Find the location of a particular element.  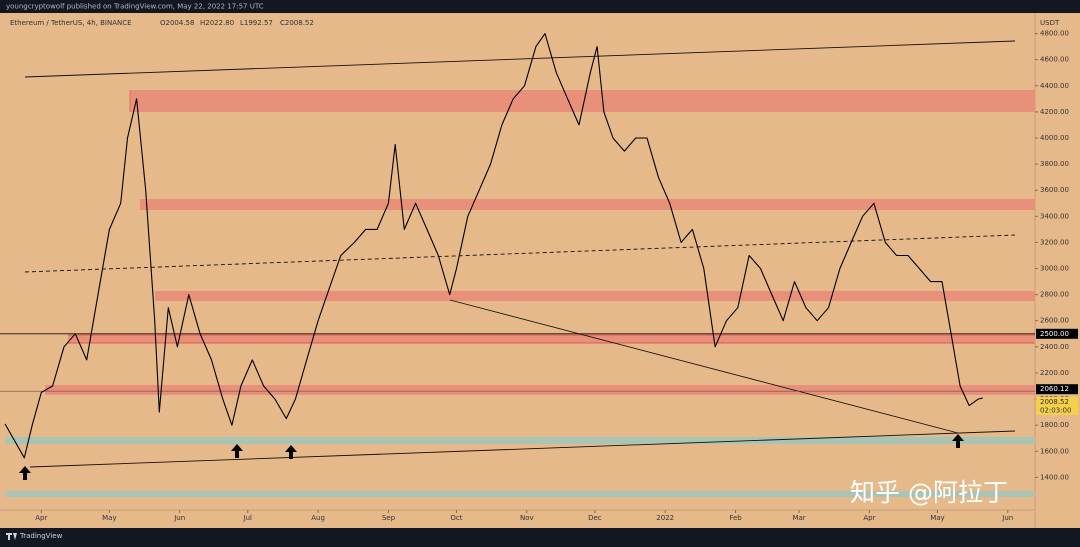

ohlc-value: C2008.52 is located at coordinates (297, 23).